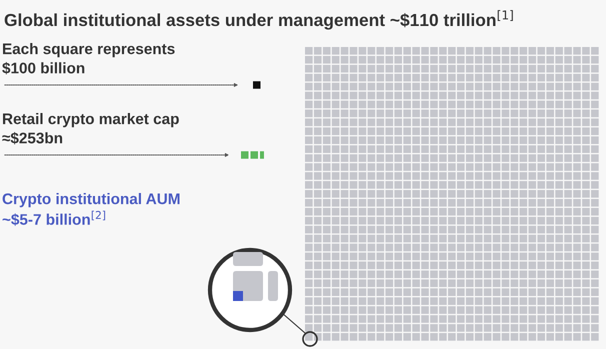 This screenshot has height=349, width=606. Describe the element at coordinates (91, 120) in the screenshot. I see `category-label: Retail crypto market cap` at that location.